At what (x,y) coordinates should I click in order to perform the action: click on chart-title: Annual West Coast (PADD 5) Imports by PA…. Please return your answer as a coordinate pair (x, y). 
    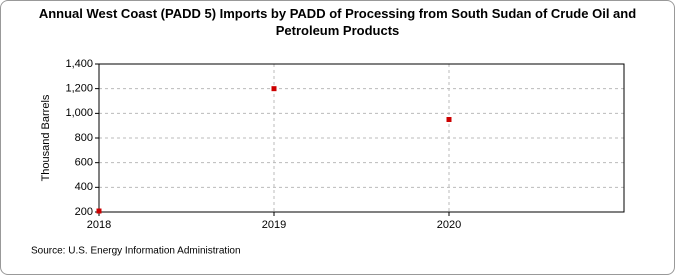
    Looking at the image, I should click on (337, 22).